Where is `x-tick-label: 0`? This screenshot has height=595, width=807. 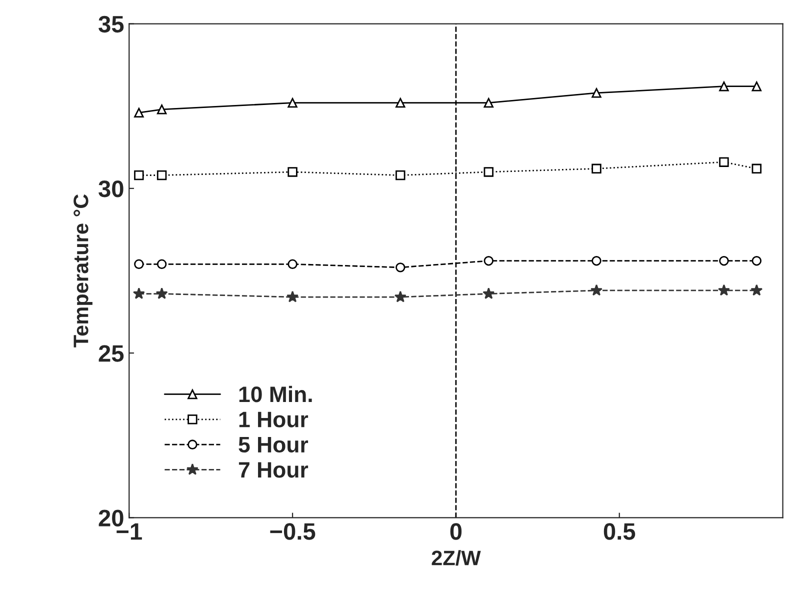 x-tick-label: 0 is located at coordinates (456, 531).